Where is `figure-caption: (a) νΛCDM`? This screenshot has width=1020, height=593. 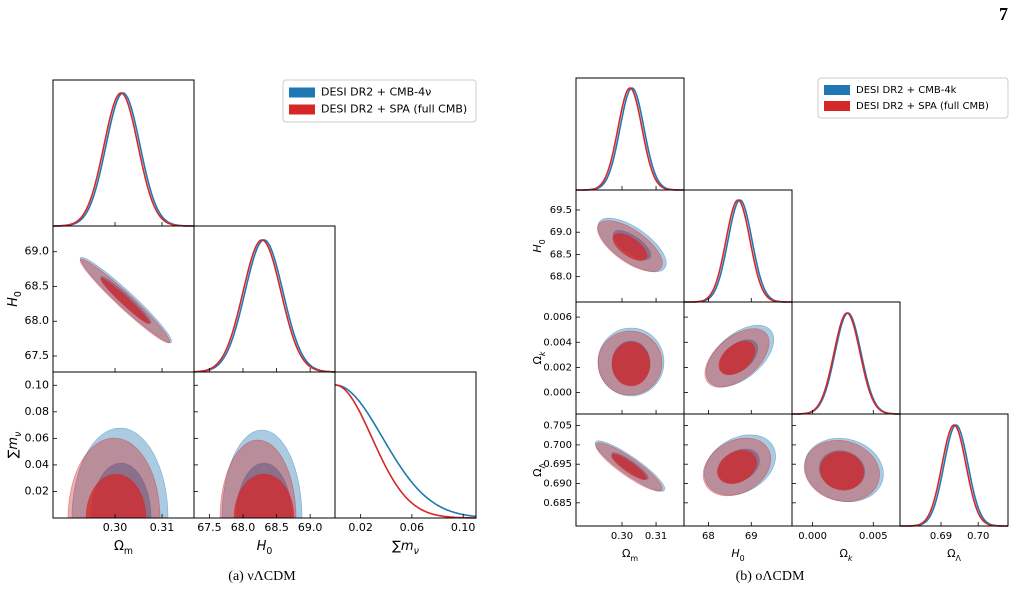 figure-caption: (a) νΛCDM is located at coordinates (262, 576).